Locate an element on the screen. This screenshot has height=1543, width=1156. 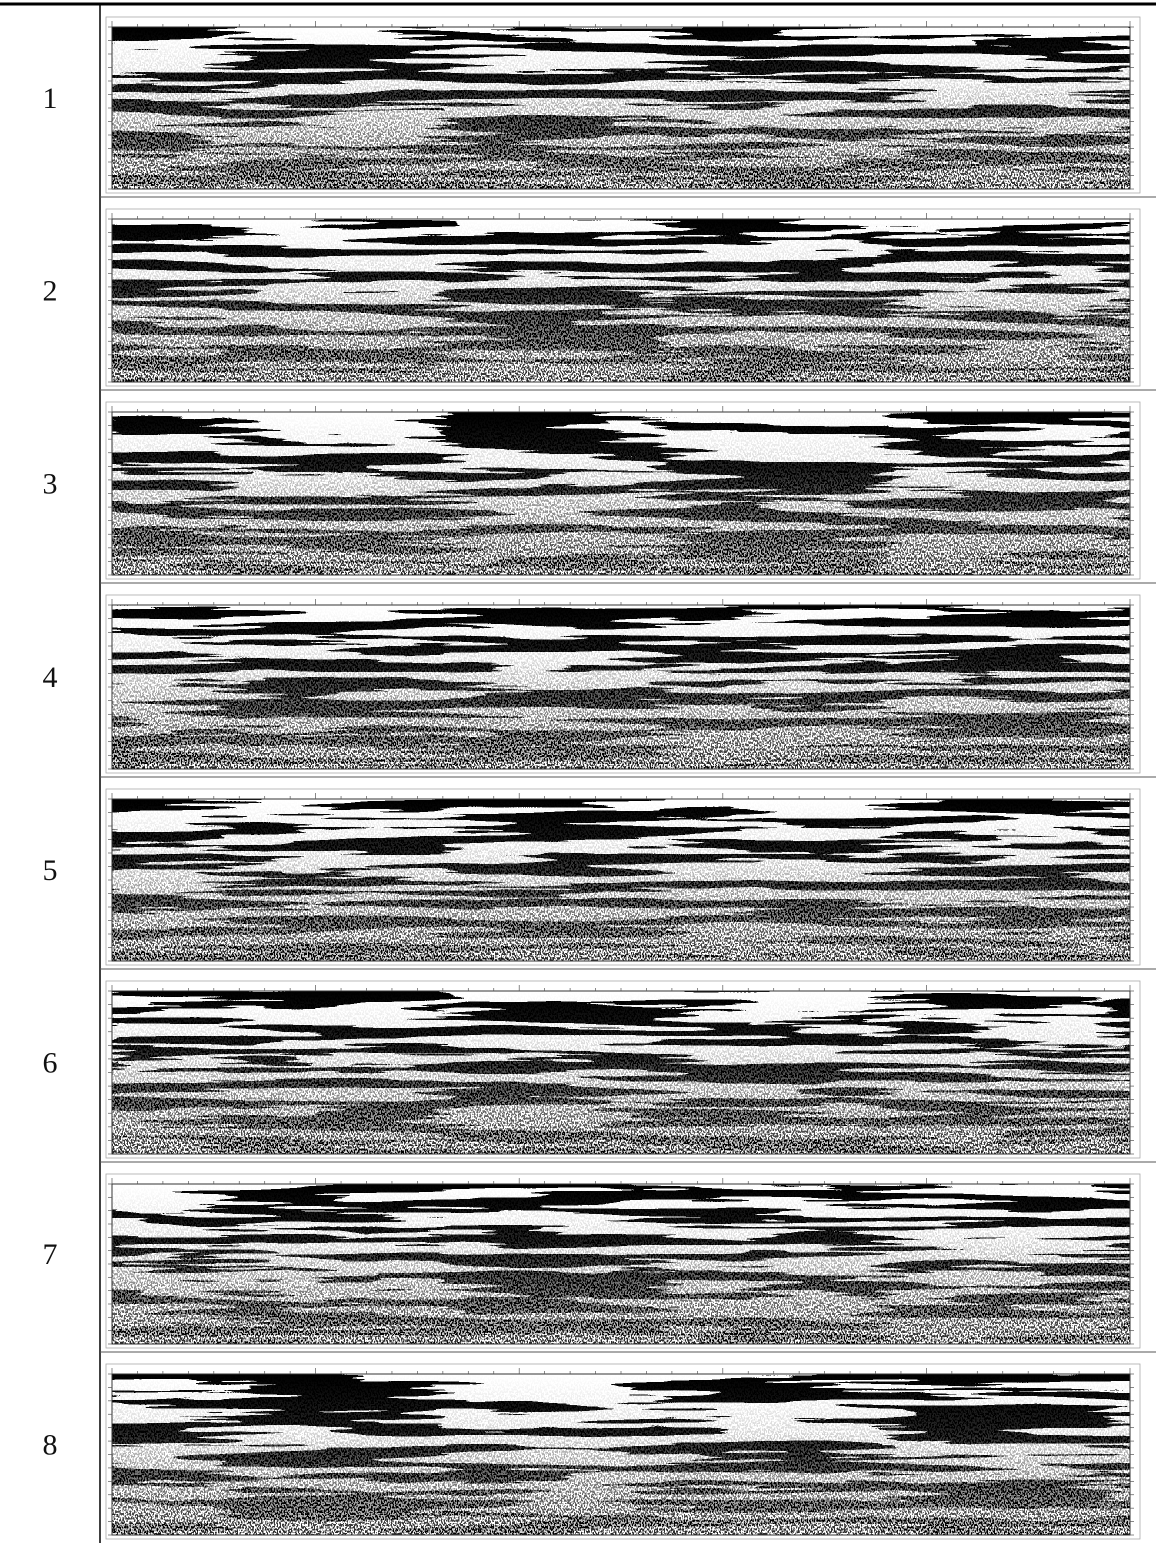
row-number: 2 is located at coordinates (50, 290).